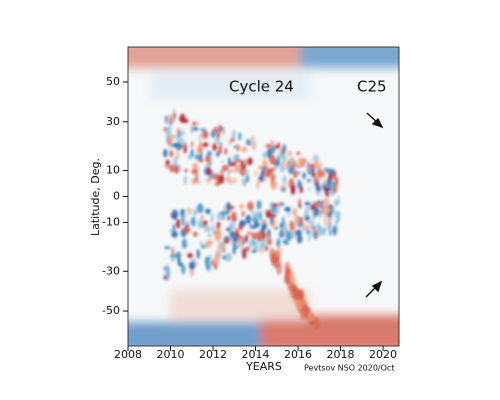  What do you see at coordinates (95, 197) in the screenshot?
I see `y-axis-label: Latitude, Deg.` at bounding box center [95, 197].